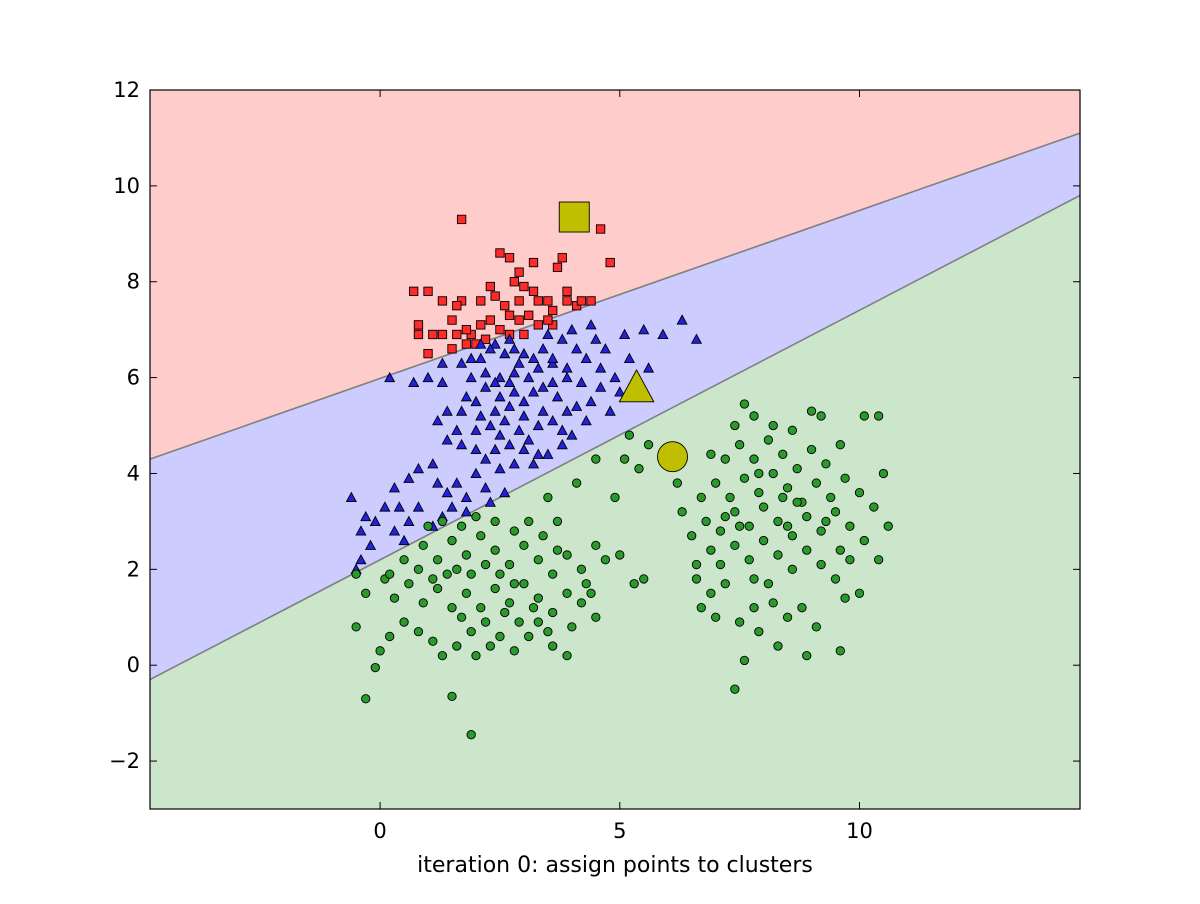 This screenshot has height=904, width=1200. I want to click on centroid-green, so click(672, 457).